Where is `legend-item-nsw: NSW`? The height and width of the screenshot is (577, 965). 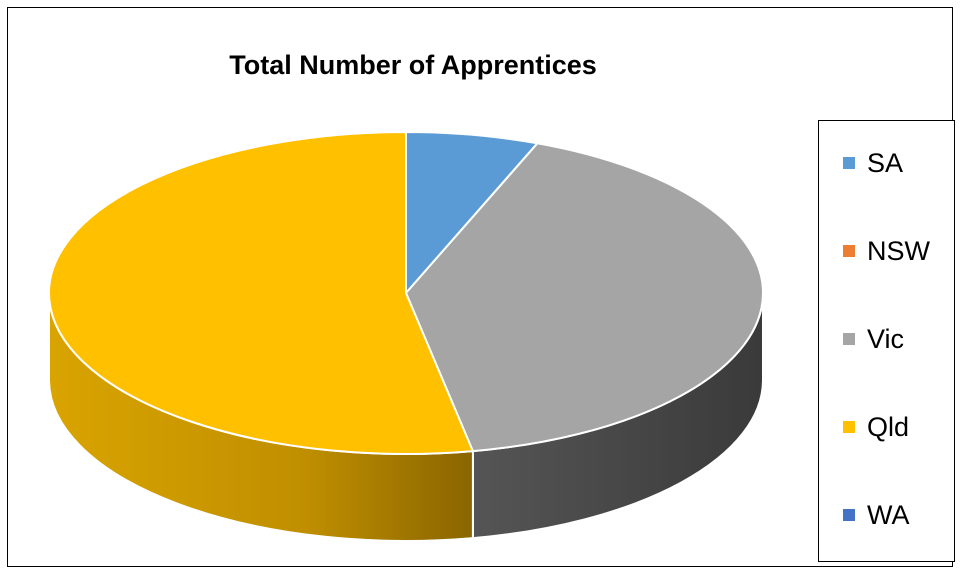
legend-item-nsw: NSW is located at coordinates (886, 251).